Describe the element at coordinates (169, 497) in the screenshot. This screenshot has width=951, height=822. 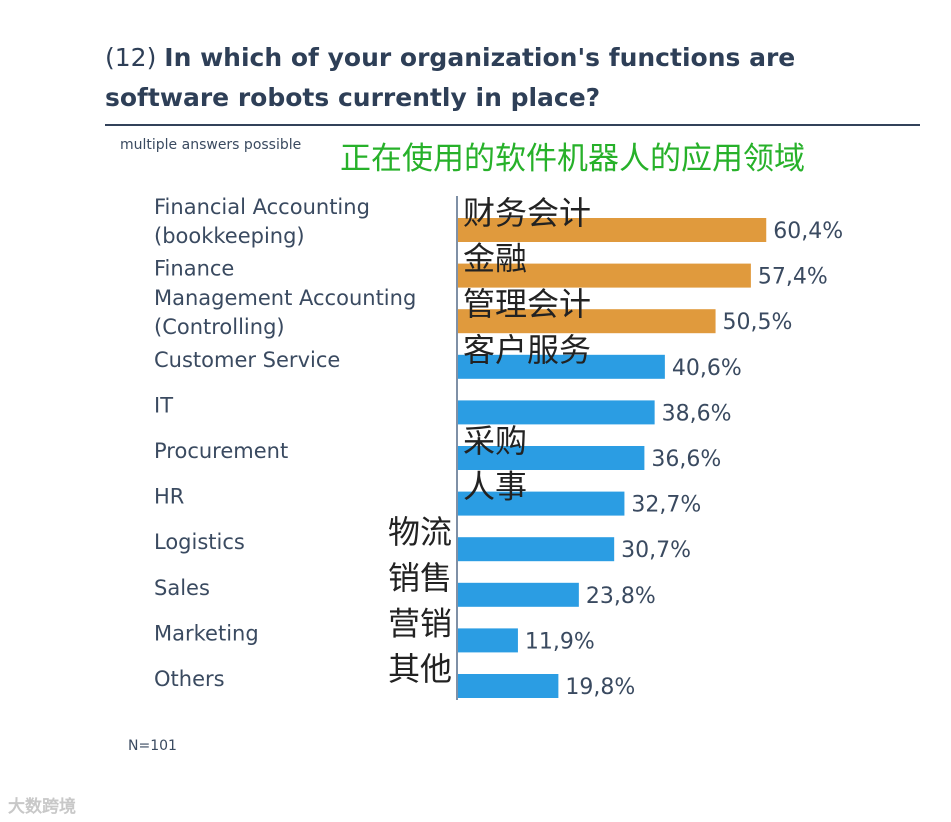
I see `category-label: HR` at that location.